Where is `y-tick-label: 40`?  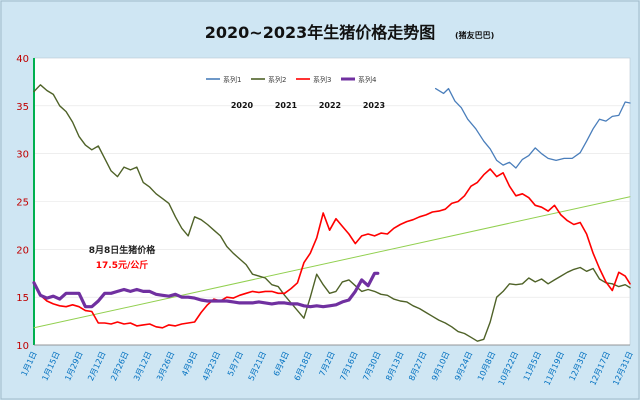 y-tick-label: 40 is located at coordinates (22, 59).